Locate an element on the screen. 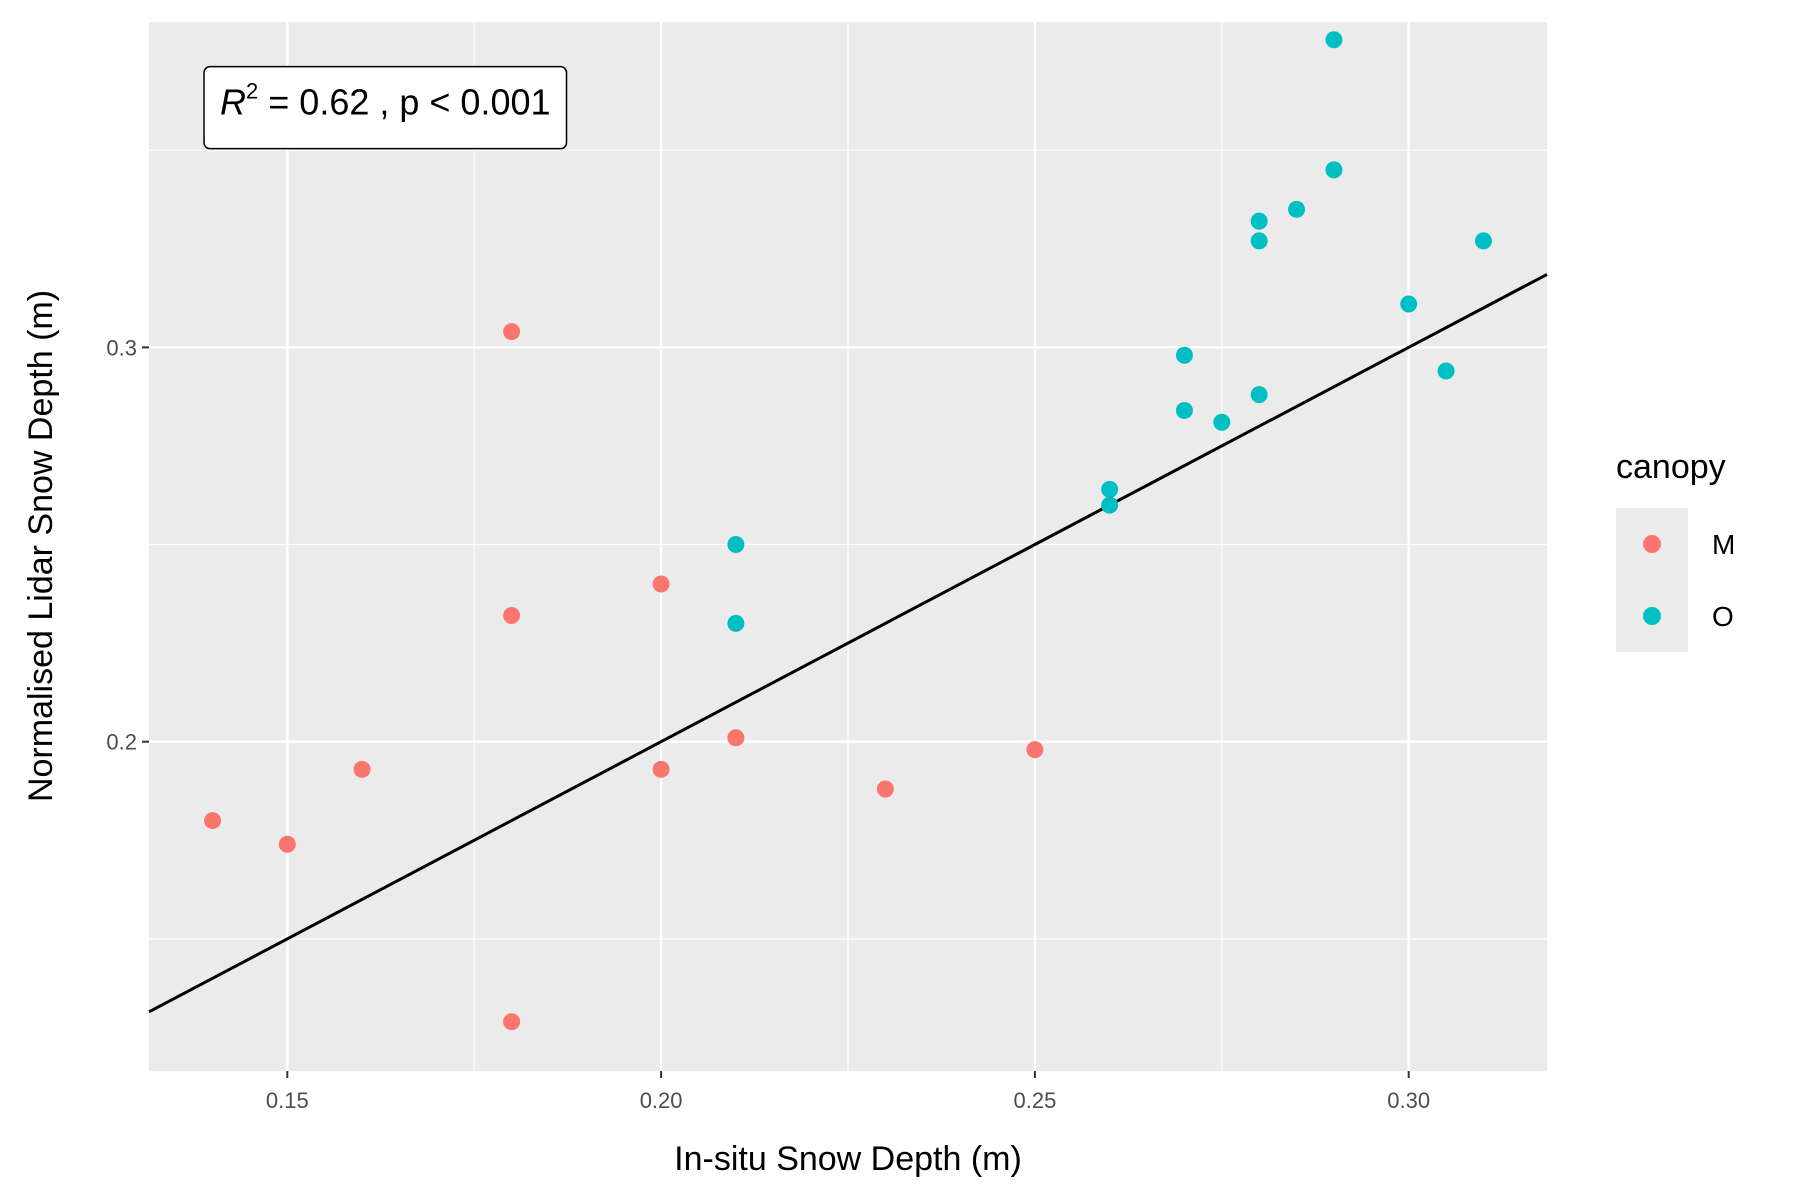 Image resolution: width=1800 pixels, height=1200 pixels. y-axis-ticks: 0.2 0.3 is located at coordinates (127, 545).